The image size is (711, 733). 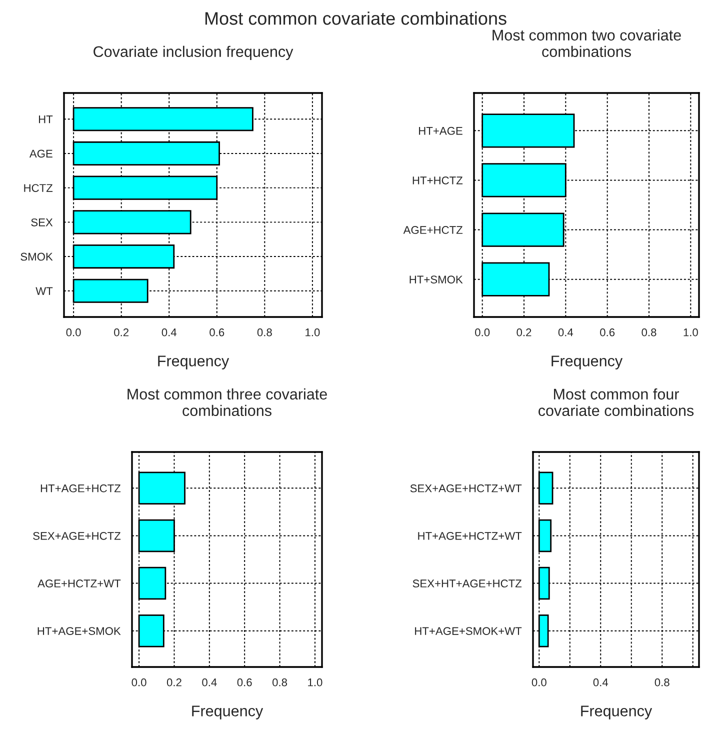 I want to click on chart-title: Most common three covariate combinations, so click(x=227, y=402).